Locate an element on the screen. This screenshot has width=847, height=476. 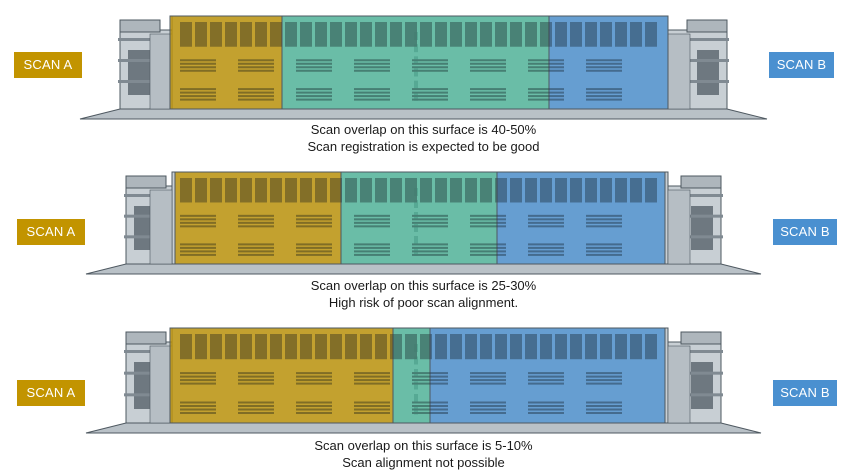
overlap-caption-line-2: High risk of poor scan alignment. is located at coordinates (423, 302).